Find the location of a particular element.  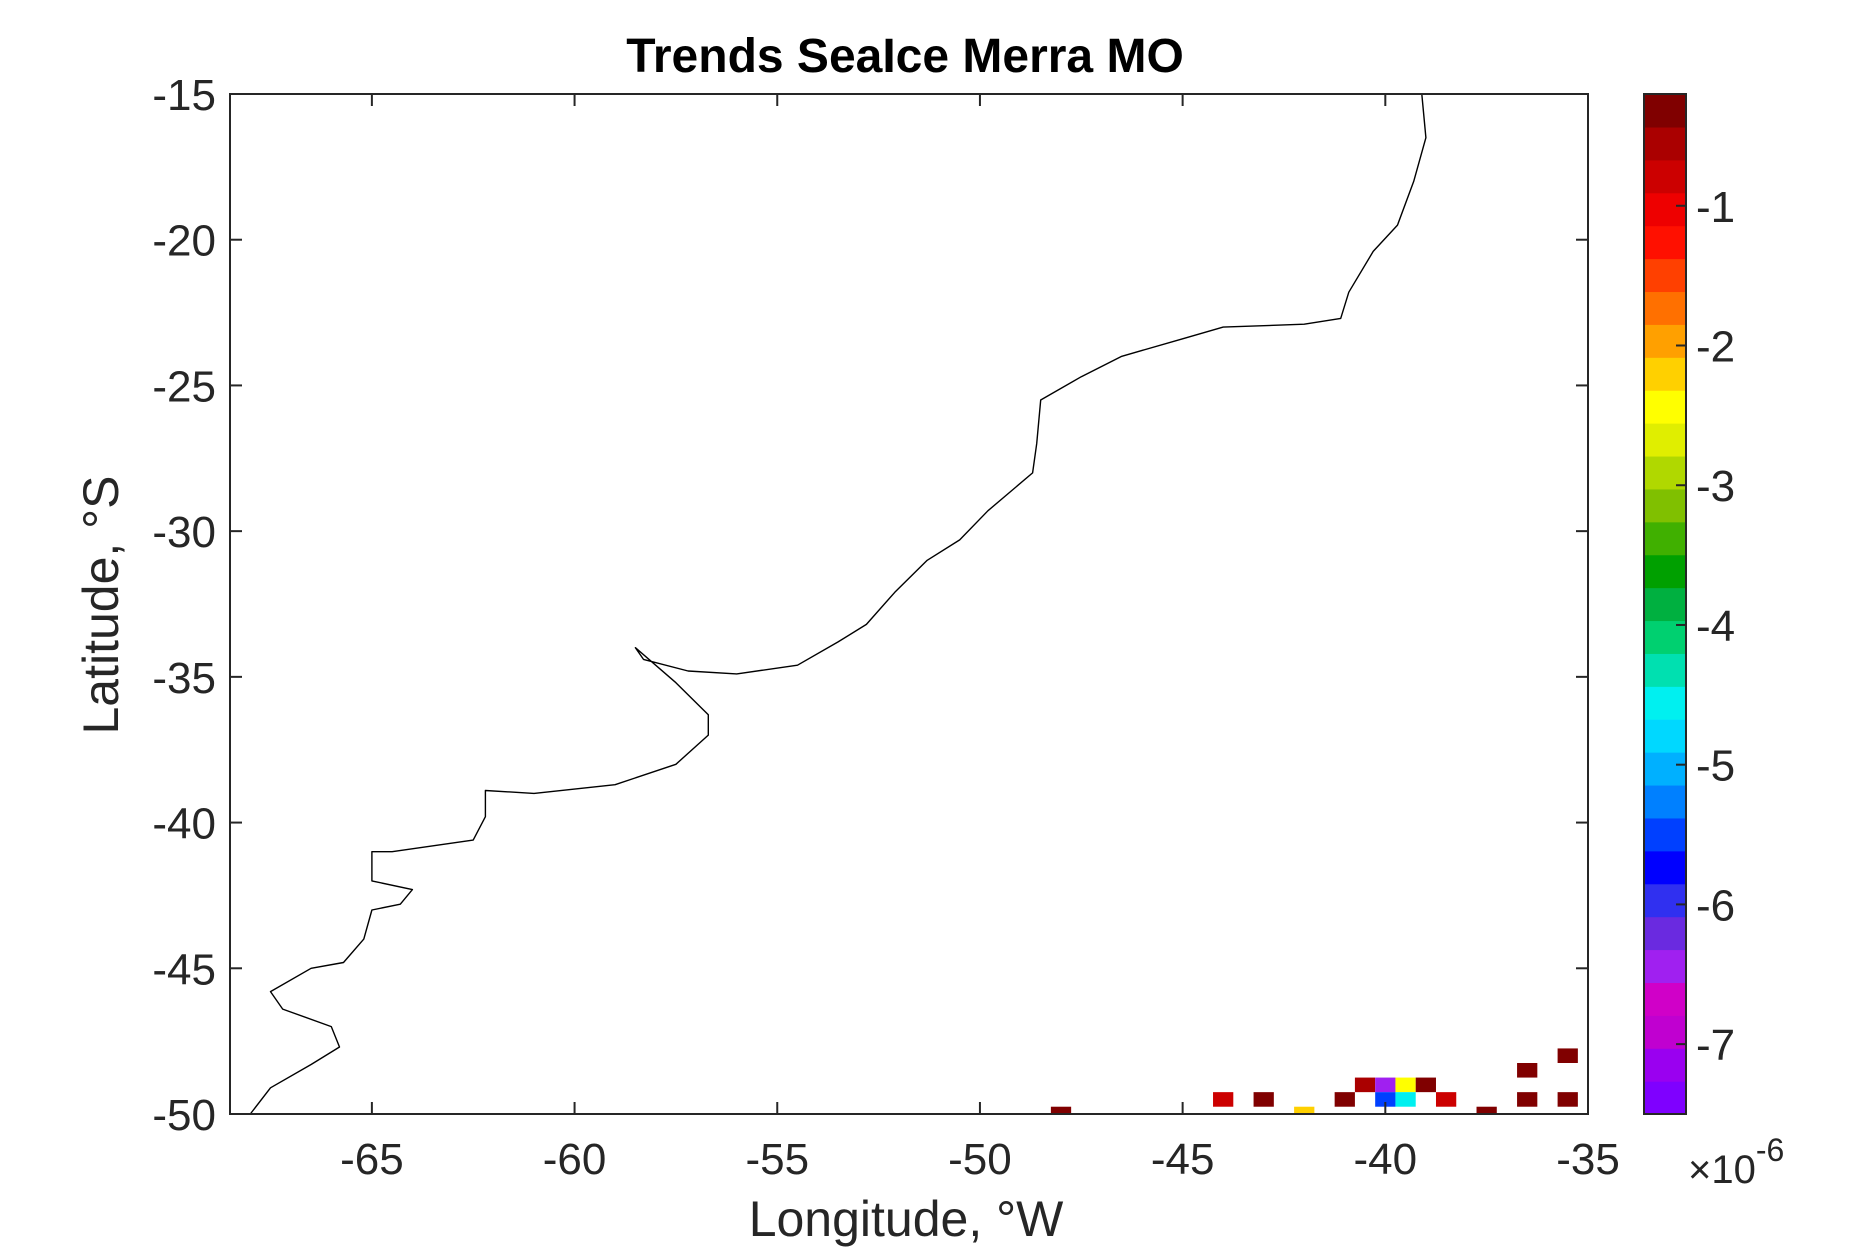

x-tick-label: -40 is located at coordinates (1386, 1159).